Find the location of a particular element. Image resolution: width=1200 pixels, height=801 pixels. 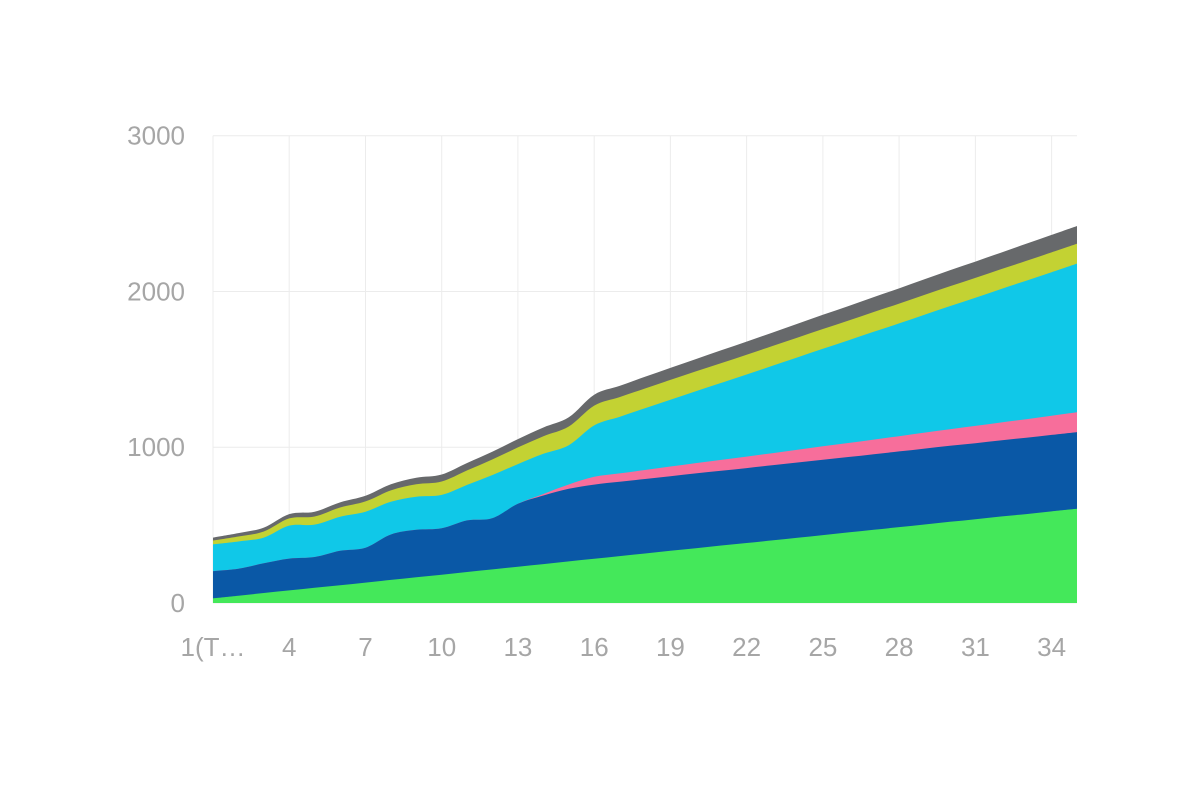

y-tick-label: 3000 is located at coordinates (156, 136).